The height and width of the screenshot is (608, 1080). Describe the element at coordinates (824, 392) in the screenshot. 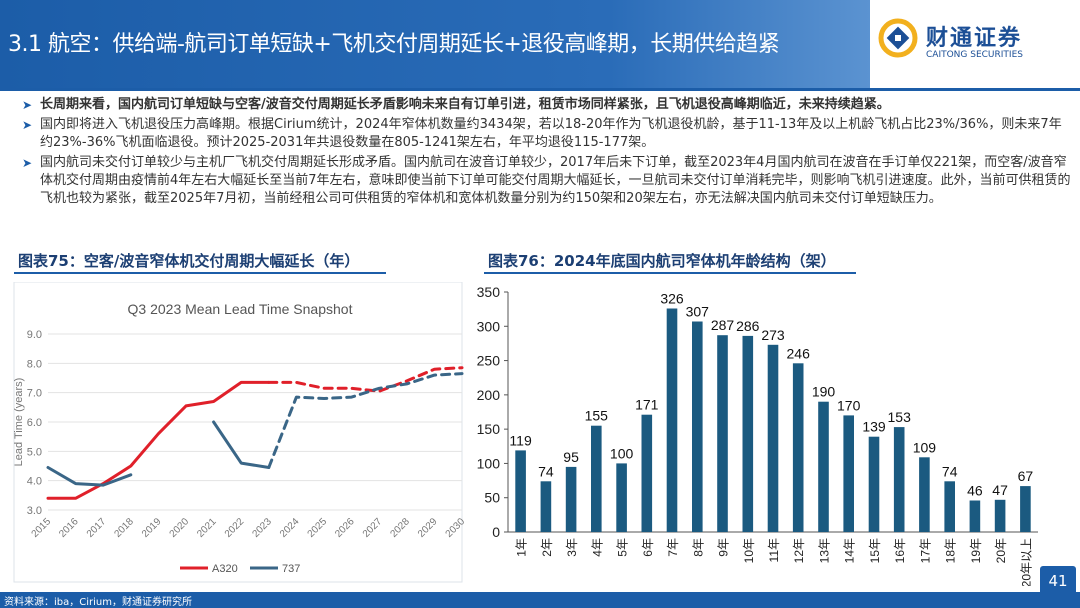

I see `data-label: 190` at that location.